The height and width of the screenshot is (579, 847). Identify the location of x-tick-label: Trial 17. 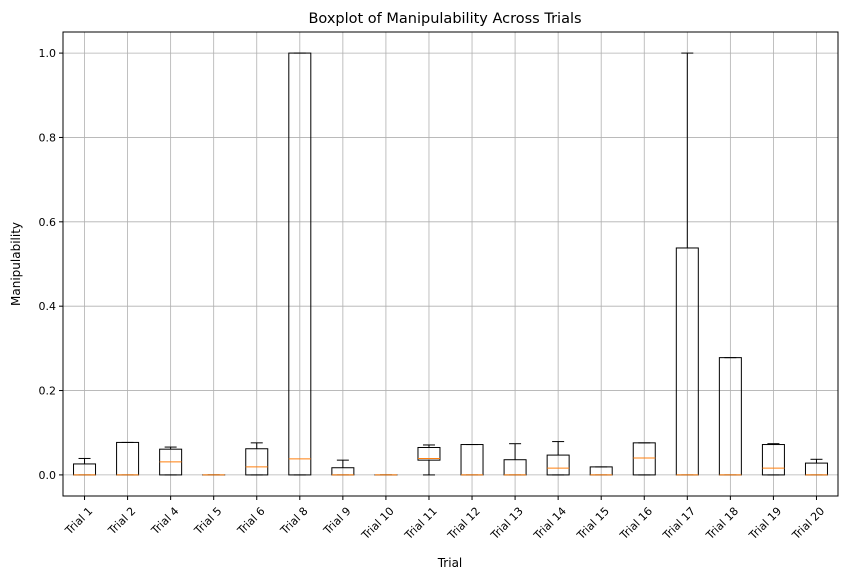
(679, 524).